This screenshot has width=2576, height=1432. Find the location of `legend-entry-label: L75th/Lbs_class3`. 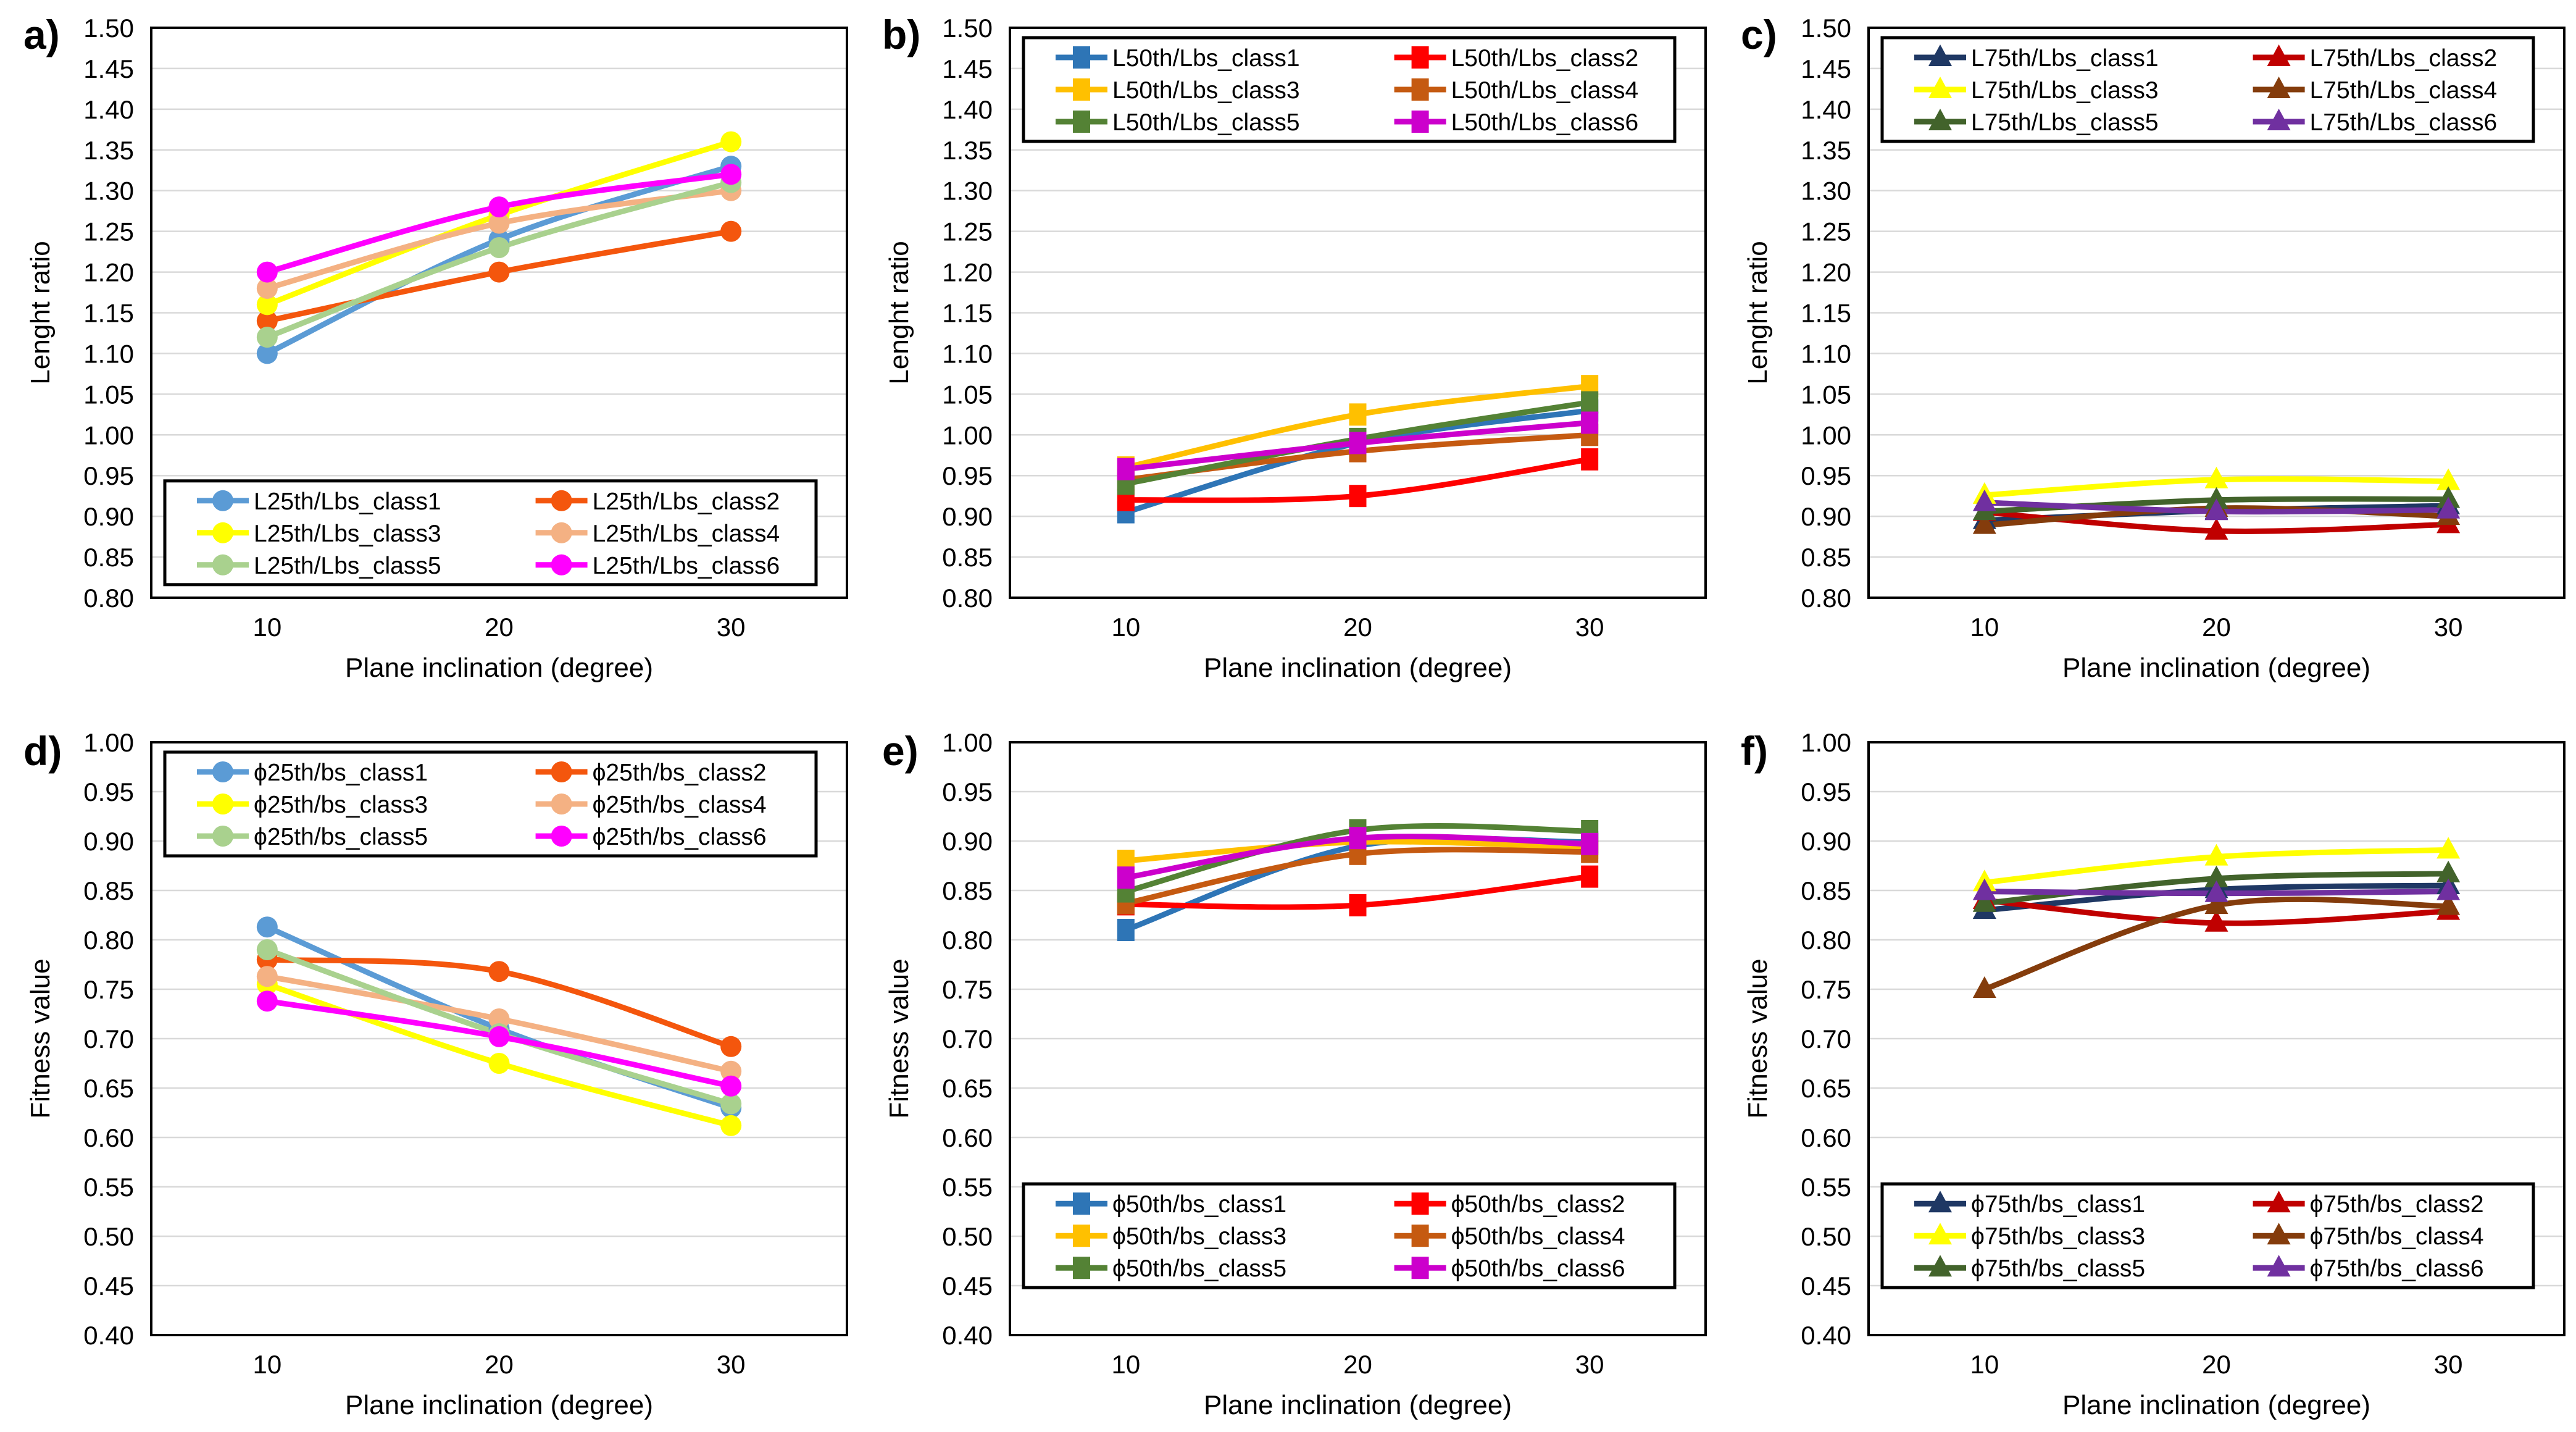

legend-entry-label: L75th/Lbs_class3 is located at coordinates (2065, 90).